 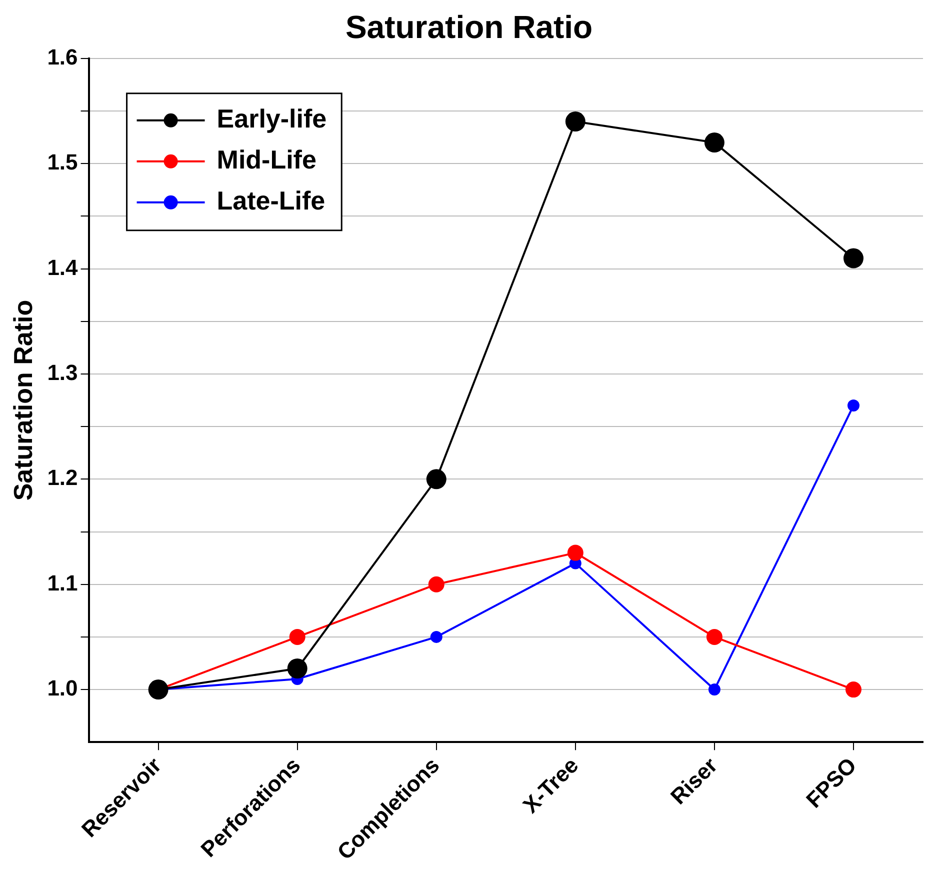 What do you see at coordinates (469, 27) in the screenshot?
I see `chart-title: Saturation Ratio` at bounding box center [469, 27].